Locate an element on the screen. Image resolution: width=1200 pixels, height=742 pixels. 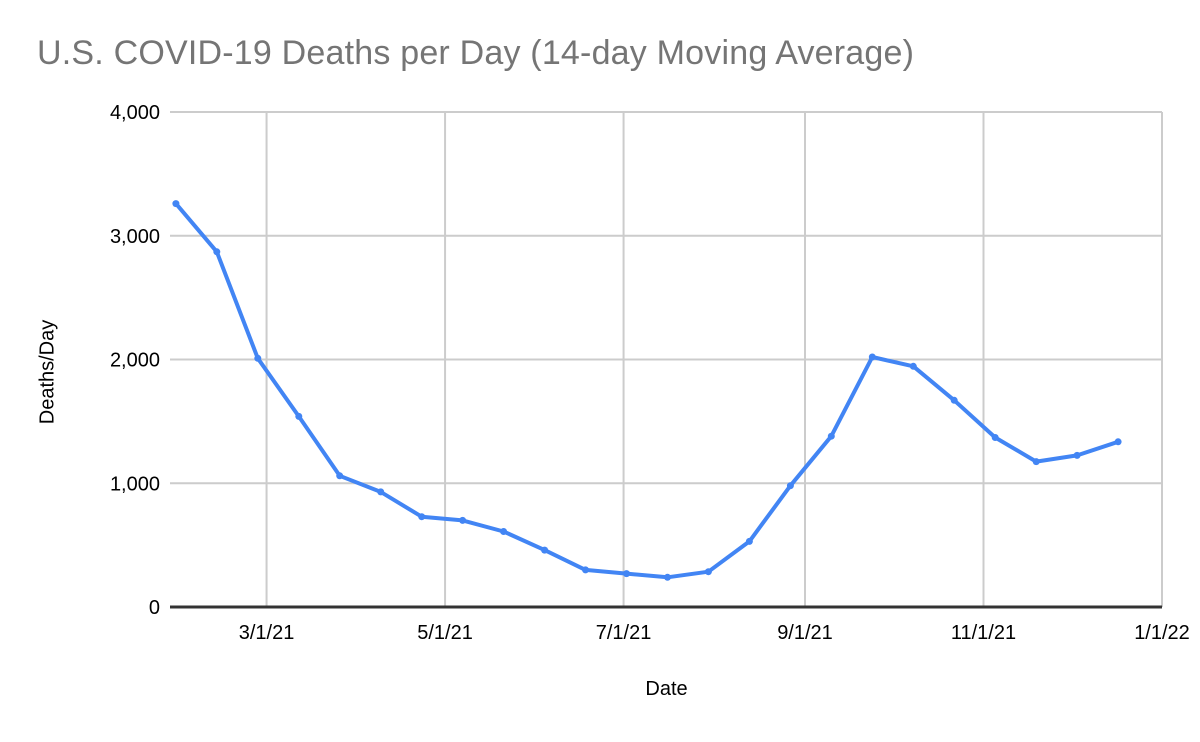
y-tick-label: 1,000 is located at coordinates (135, 484).